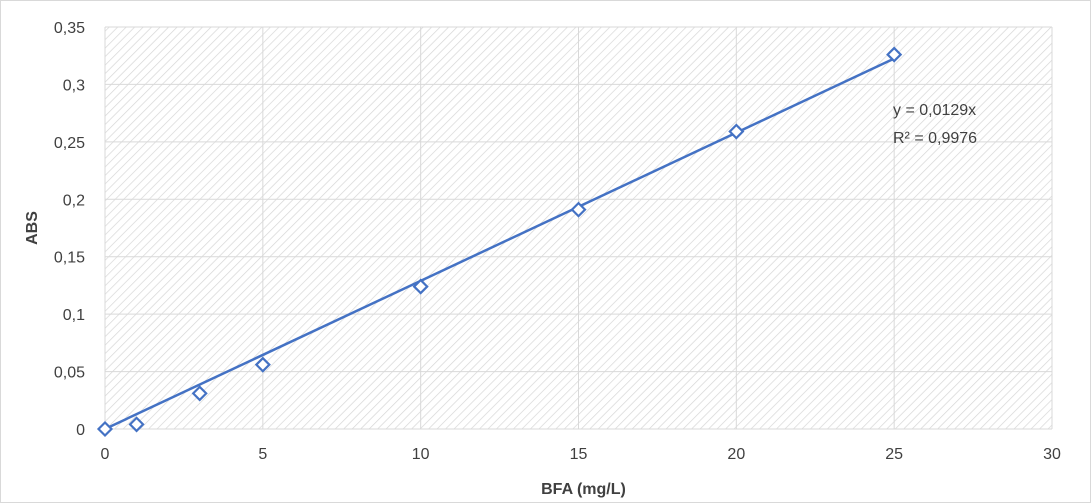  I want to click on r-squared-label: R² = 0,9976, so click(935, 138).